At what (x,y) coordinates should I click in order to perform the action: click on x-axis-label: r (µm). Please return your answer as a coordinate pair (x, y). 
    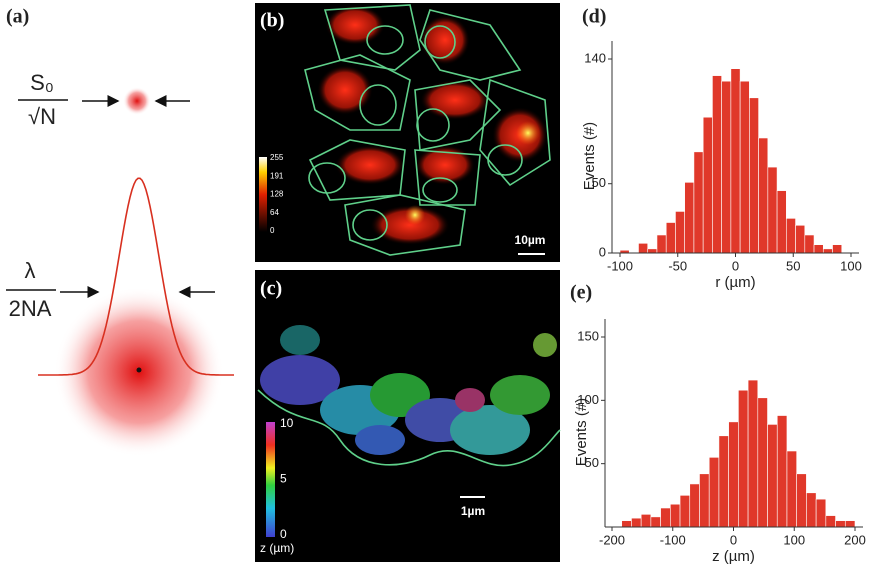
    Looking at the image, I should click on (735, 282).